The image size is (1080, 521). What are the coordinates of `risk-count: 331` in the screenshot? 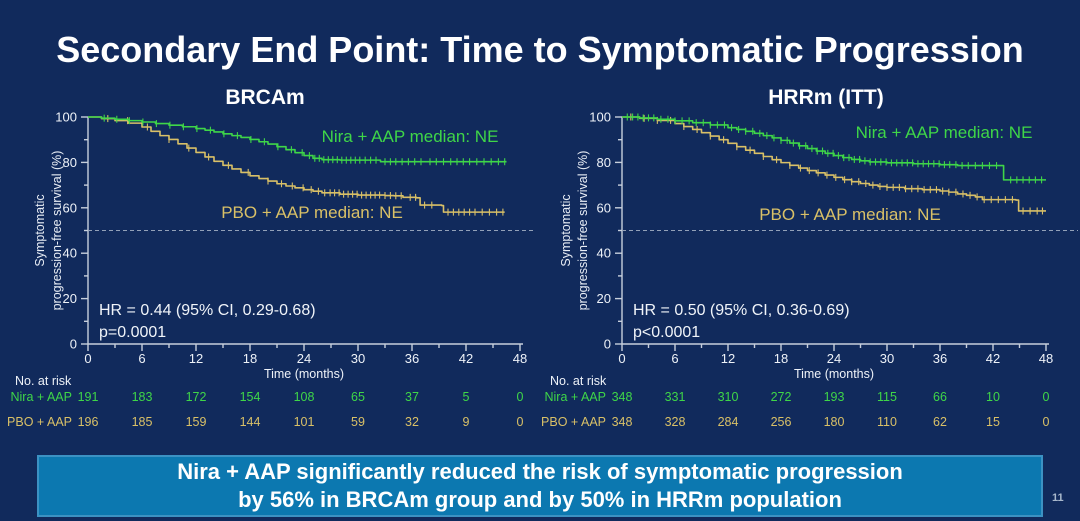 It's located at (675, 397).